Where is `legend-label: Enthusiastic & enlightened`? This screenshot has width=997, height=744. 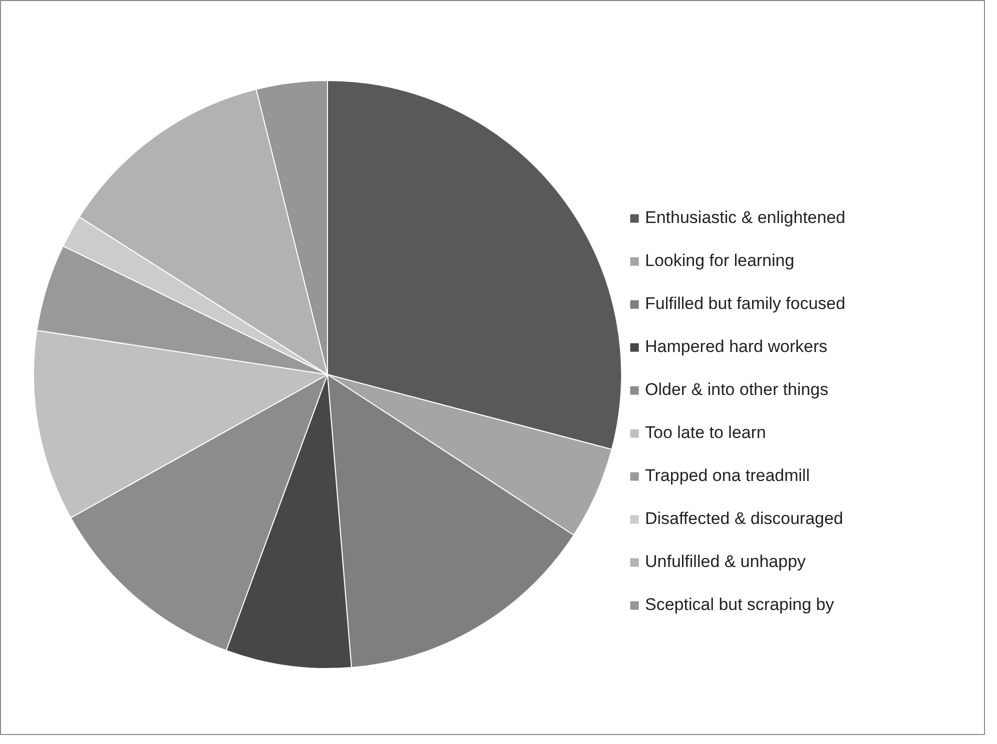 legend-label: Enthusiastic & enlightened is located at coordinates (745, 218).